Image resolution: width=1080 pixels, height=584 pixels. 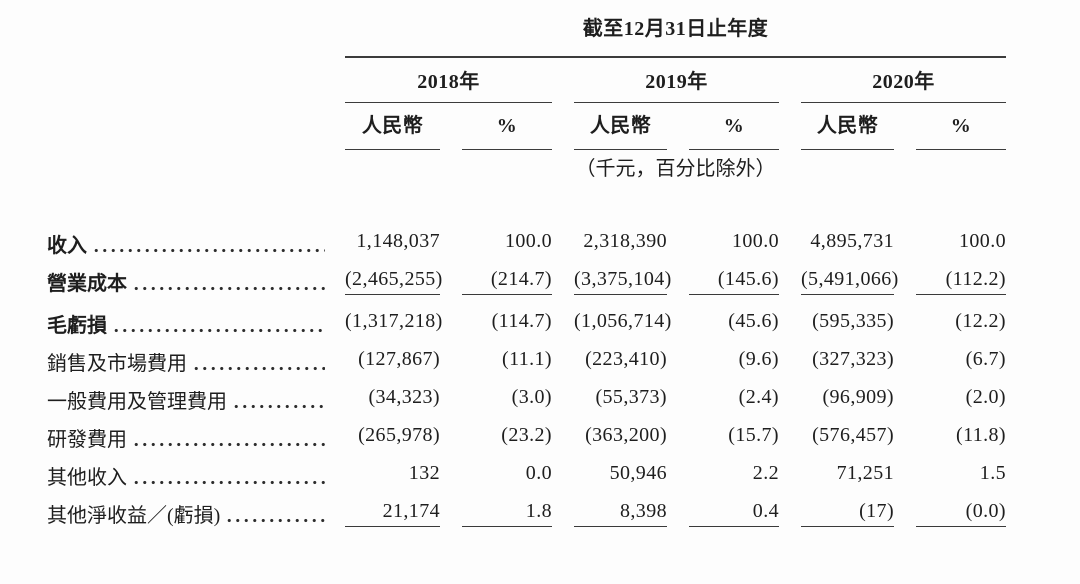 What do you see at coordinates (950, 513) in the screenshot?
I see `cell-pct-2020: (0.0)` at bounding box center [950, 513].